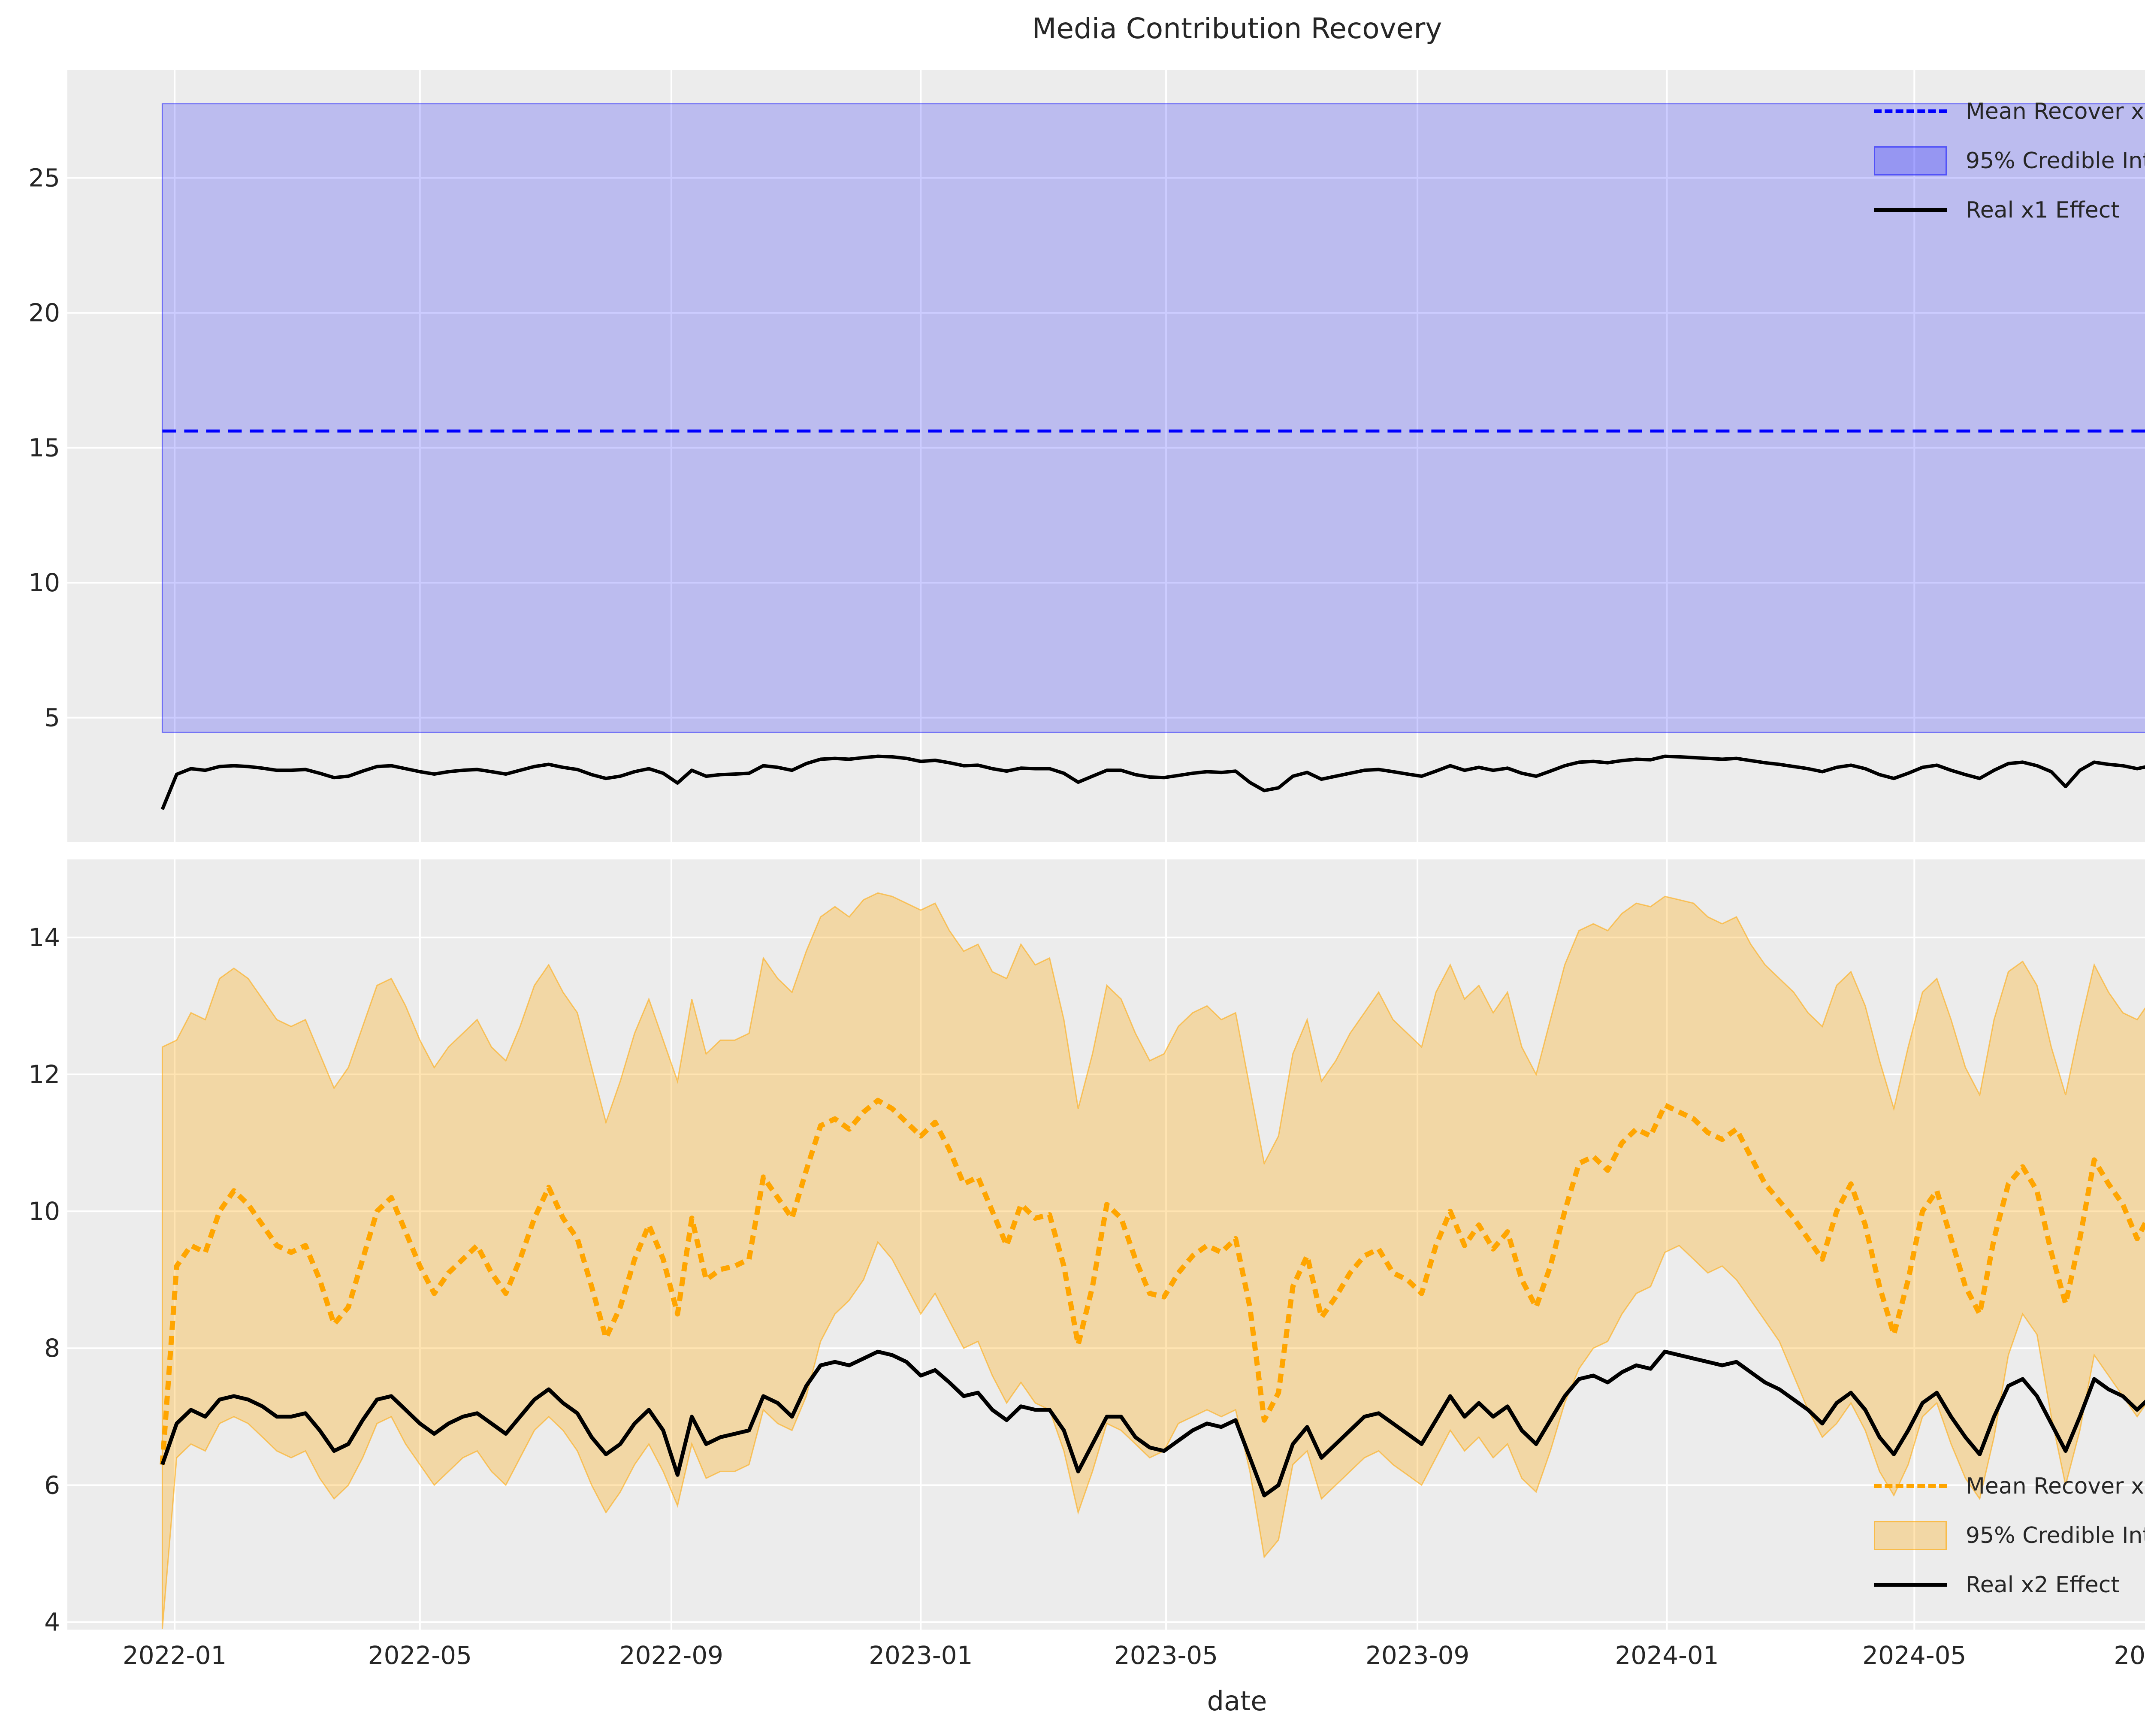  Describe the element at coordinates (1152, 782) in the screenshot. I see `series-real-x1-effect` at that location.